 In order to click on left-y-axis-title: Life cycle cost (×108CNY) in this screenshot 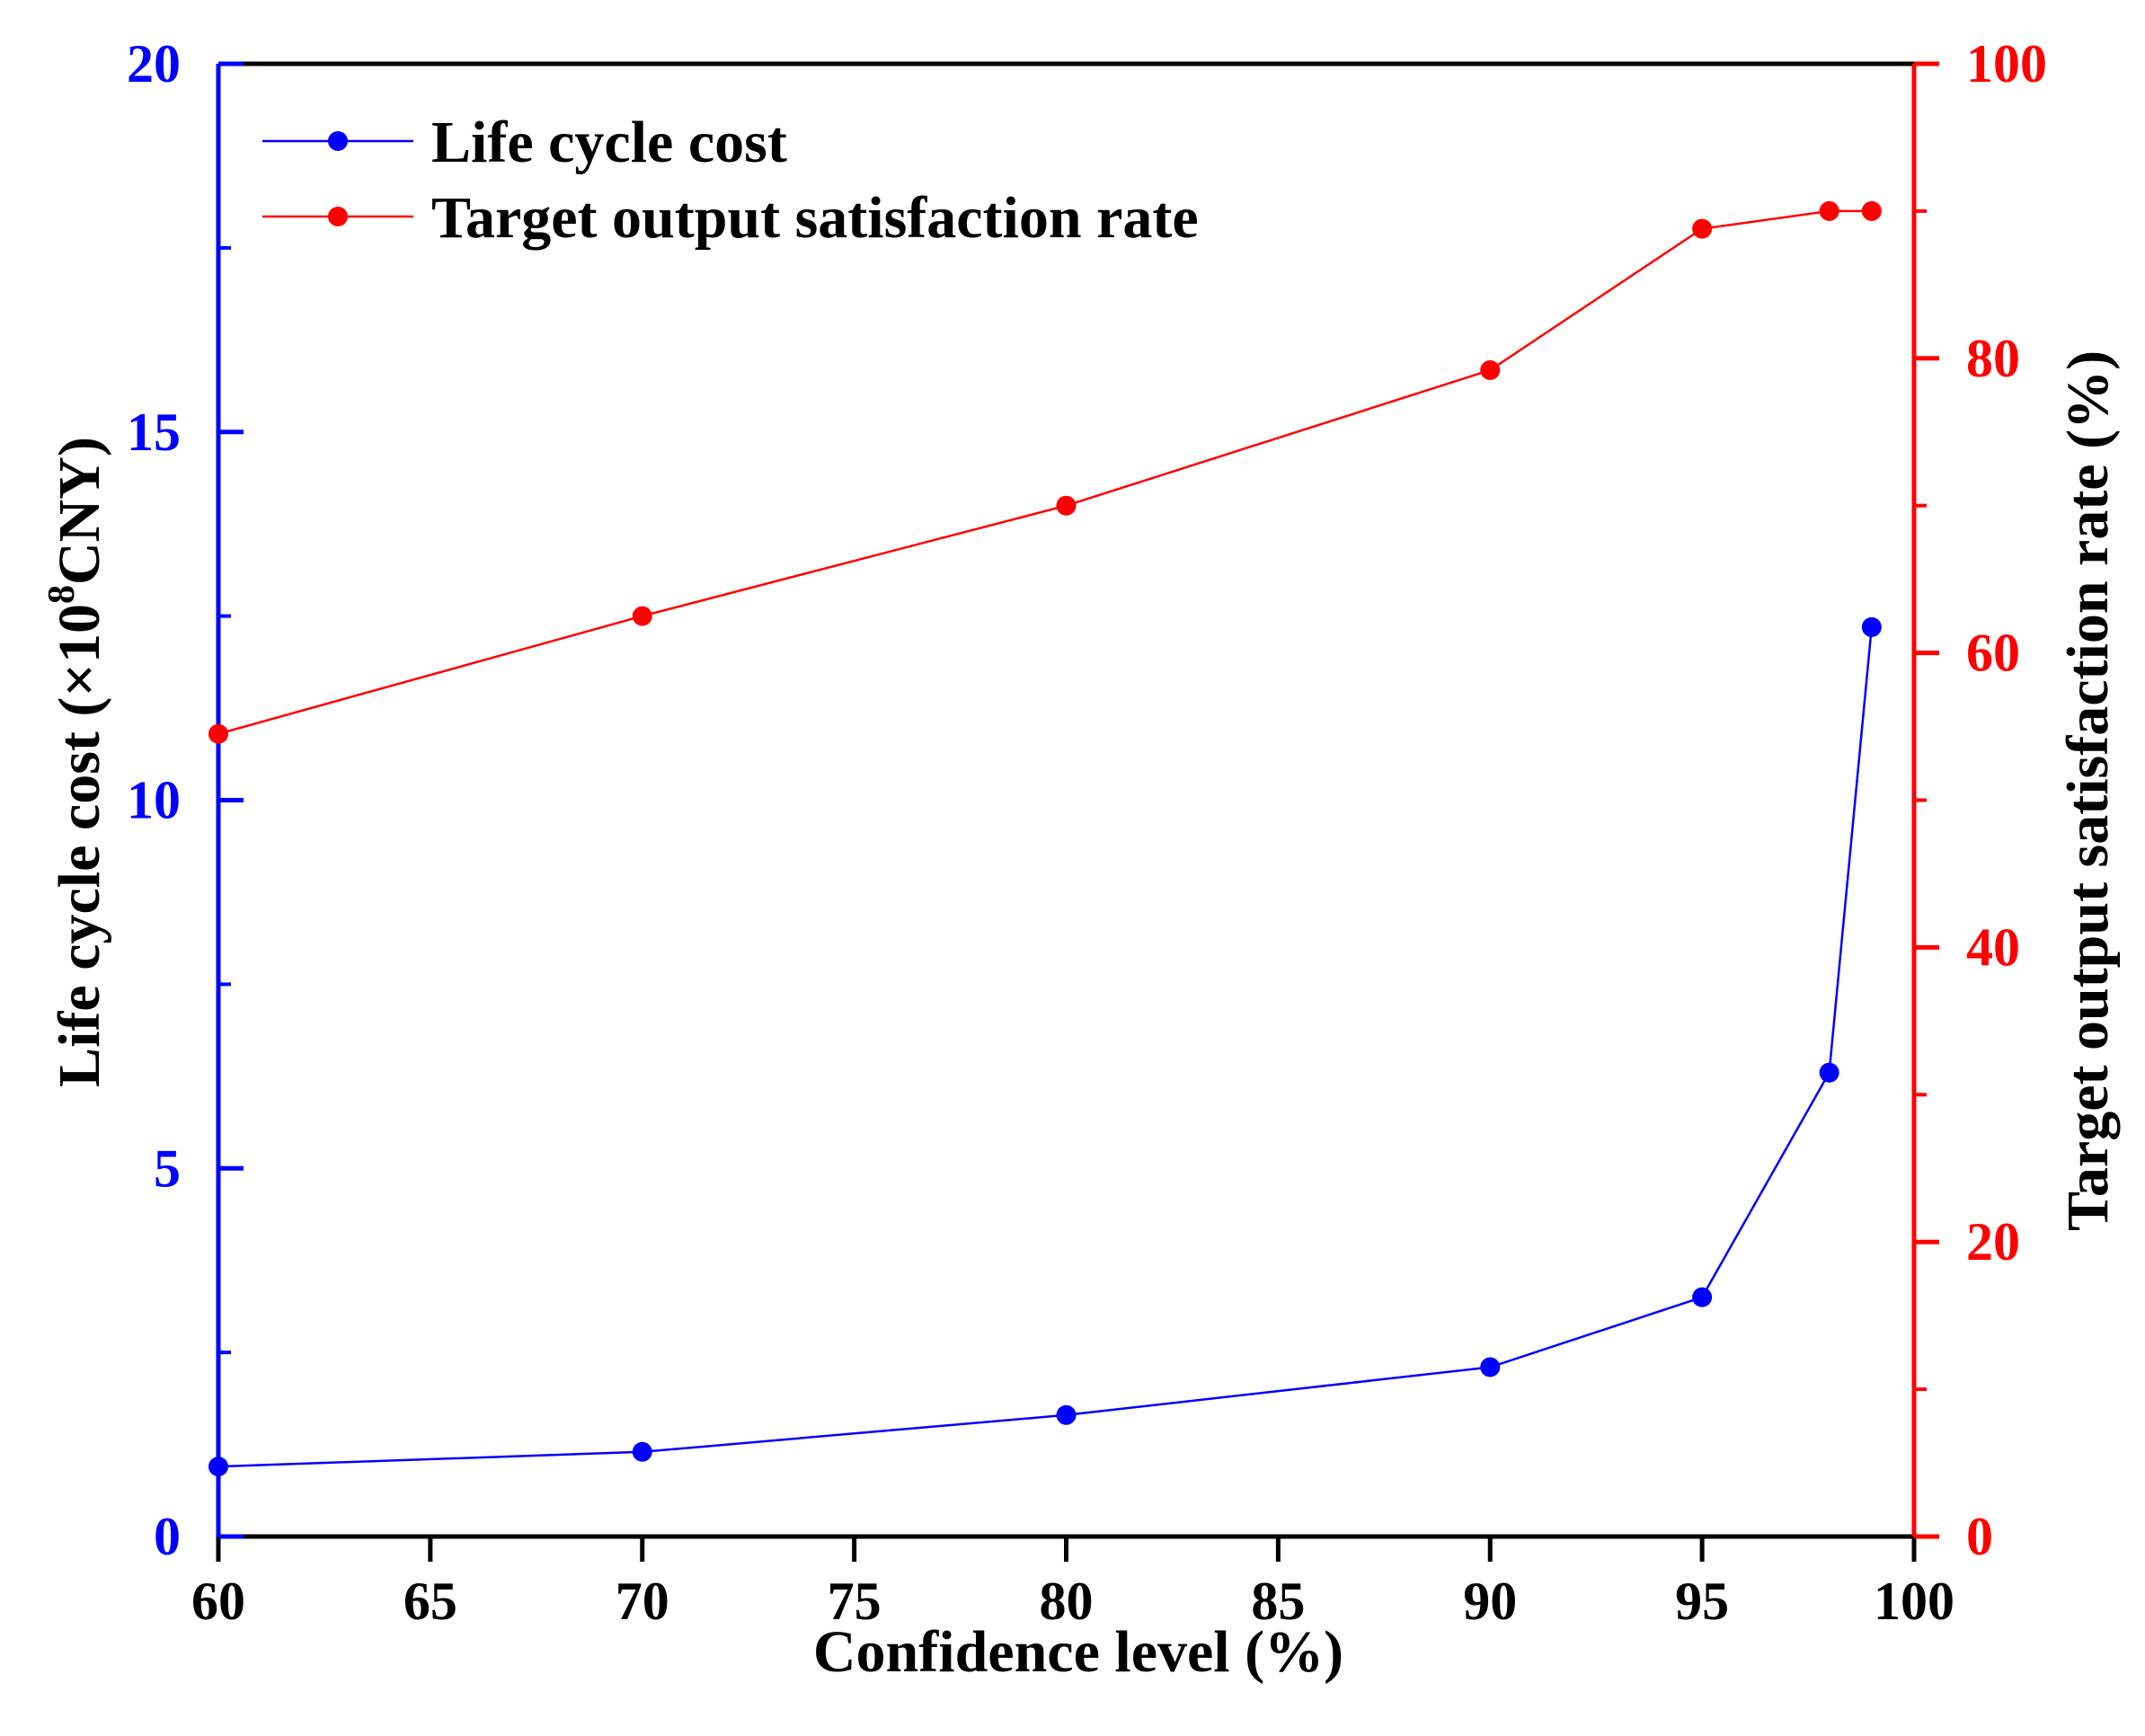, I will do `click(76, 762)`.